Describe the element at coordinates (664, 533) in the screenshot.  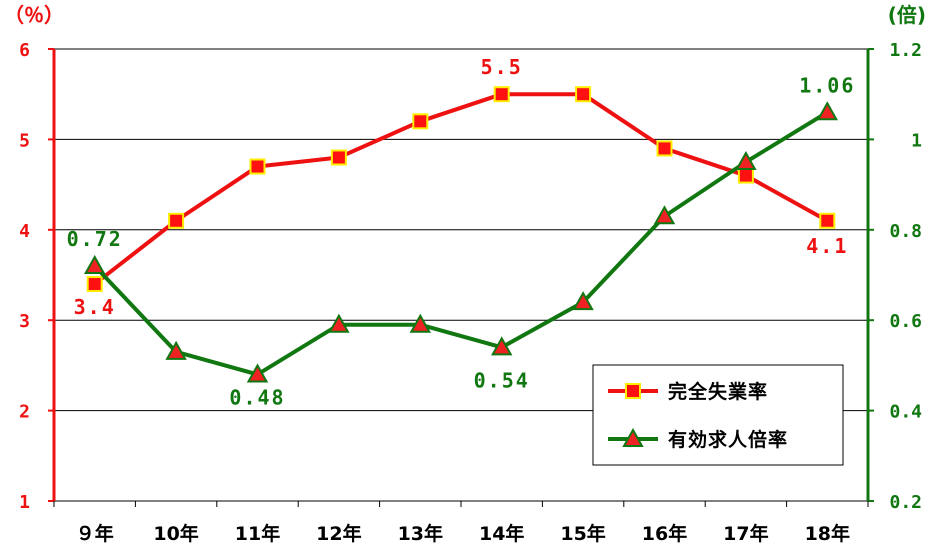
I see `x-axis-tick-label: 16年` at that location.